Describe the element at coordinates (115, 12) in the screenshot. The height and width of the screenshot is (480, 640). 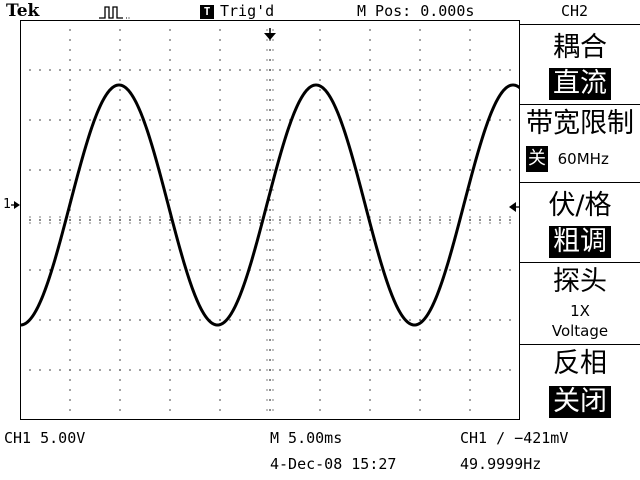
I see `acquisition-run-icon` at that location.